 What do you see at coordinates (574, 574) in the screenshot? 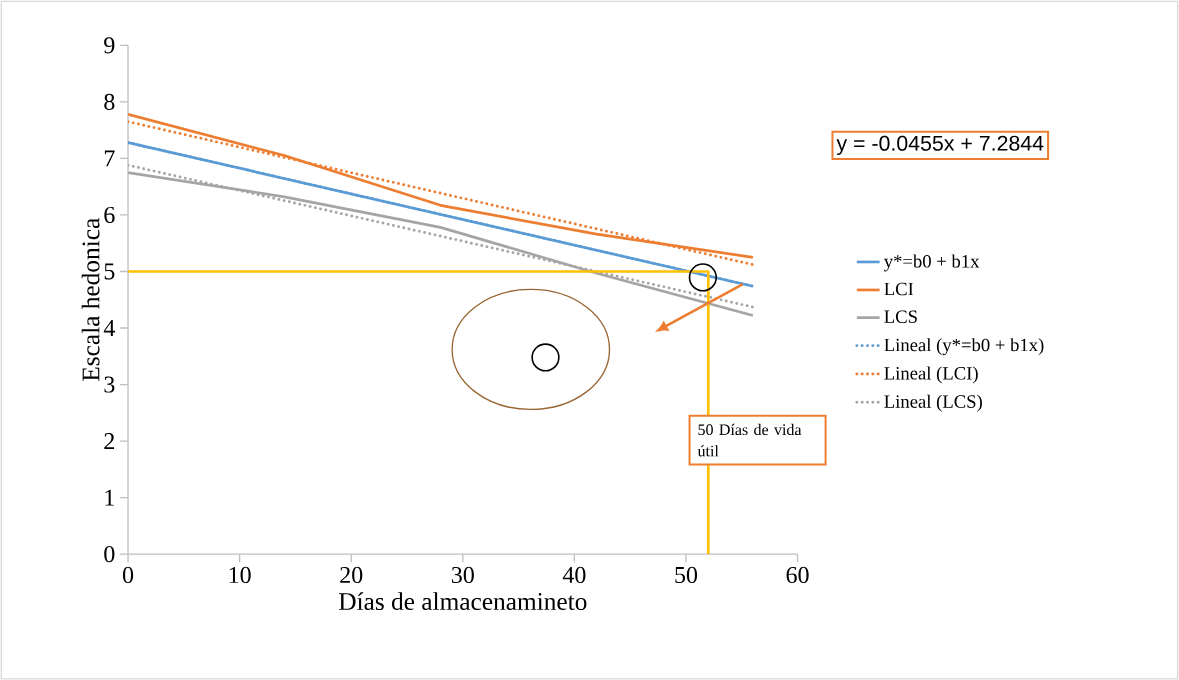
I see `x-tick-label: 40` at bounding box center [574, 574].